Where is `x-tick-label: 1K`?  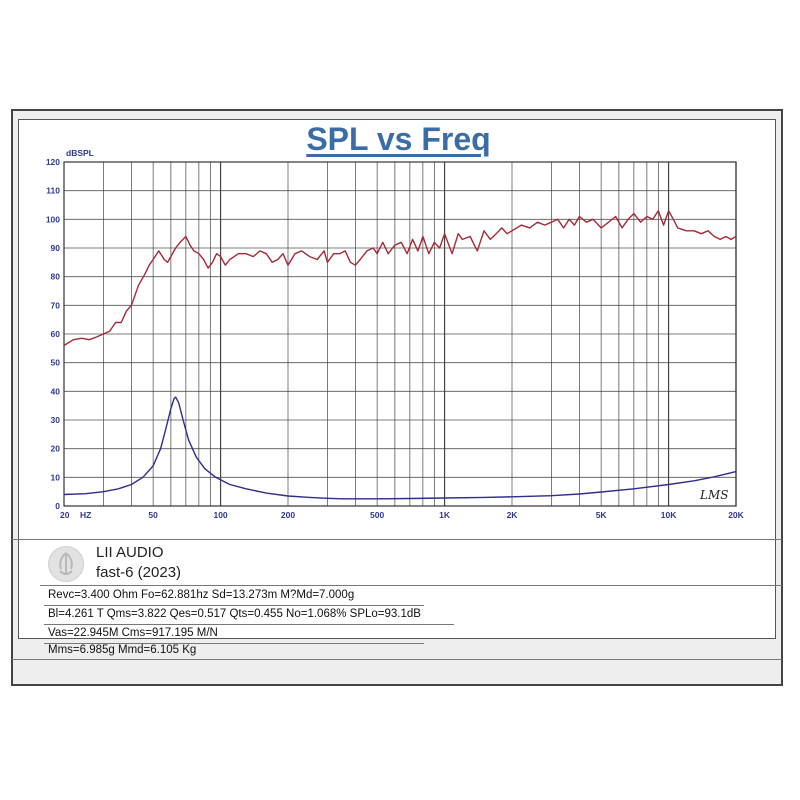 x-tick-label: 1K is located at coordinates (445, 515).